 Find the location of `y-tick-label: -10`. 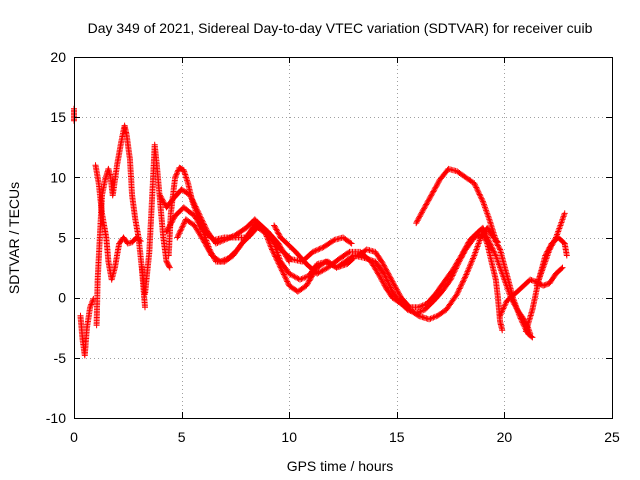

y-tick-label: -10 is located at coordinates (56, 418).